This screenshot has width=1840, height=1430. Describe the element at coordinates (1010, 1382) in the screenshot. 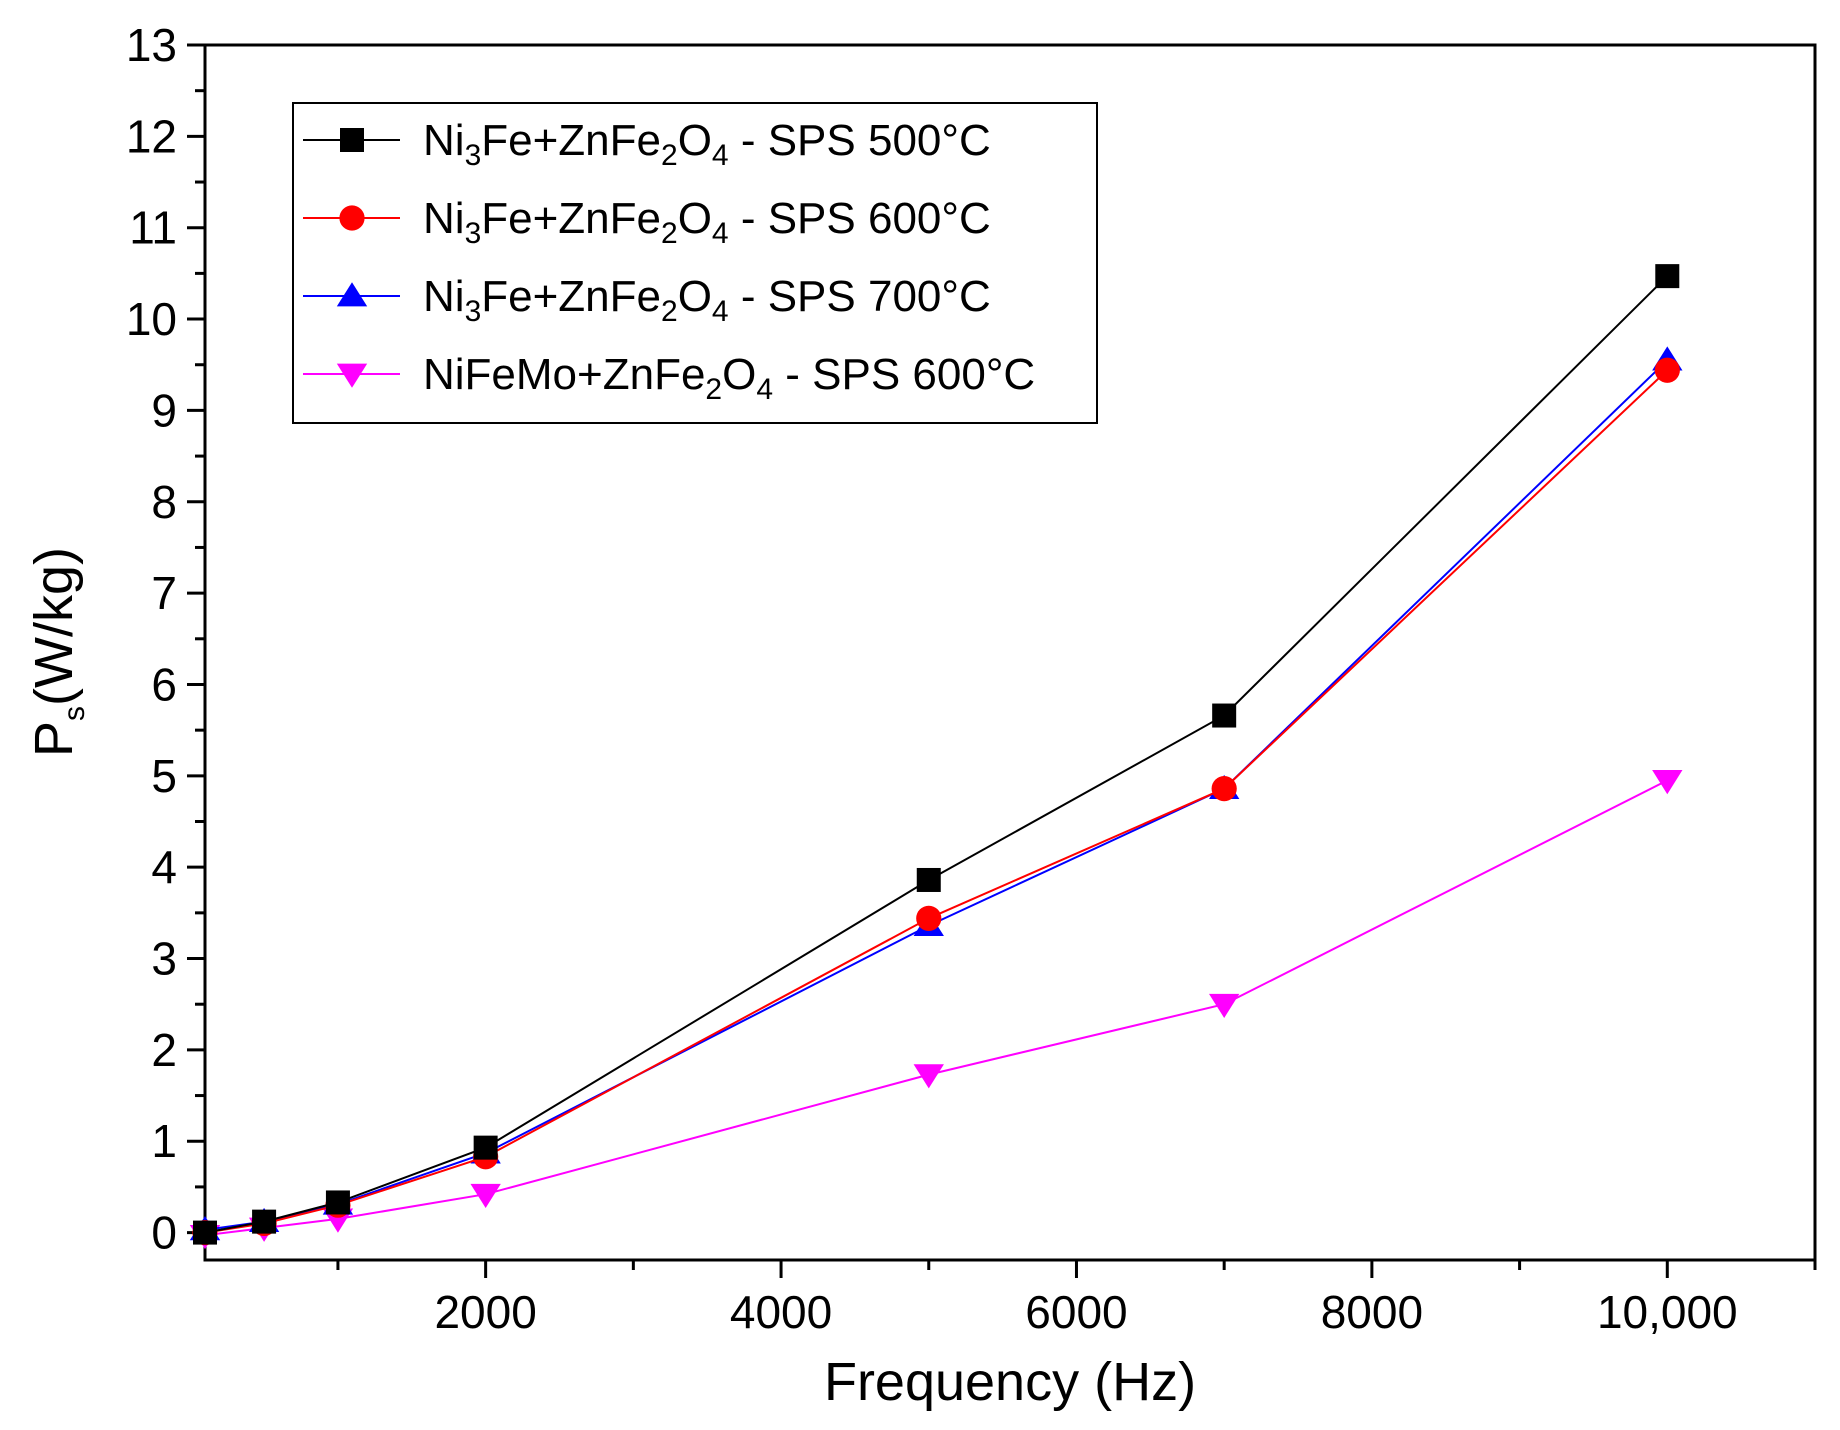

I see `x-axis-title: Frequency (Hz)` at that location.